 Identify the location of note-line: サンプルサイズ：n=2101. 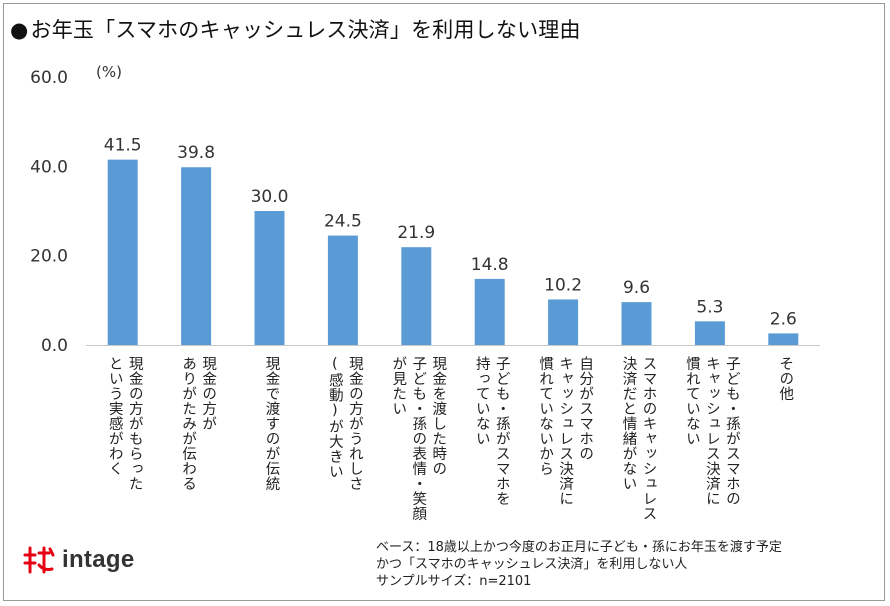
(454, 581).